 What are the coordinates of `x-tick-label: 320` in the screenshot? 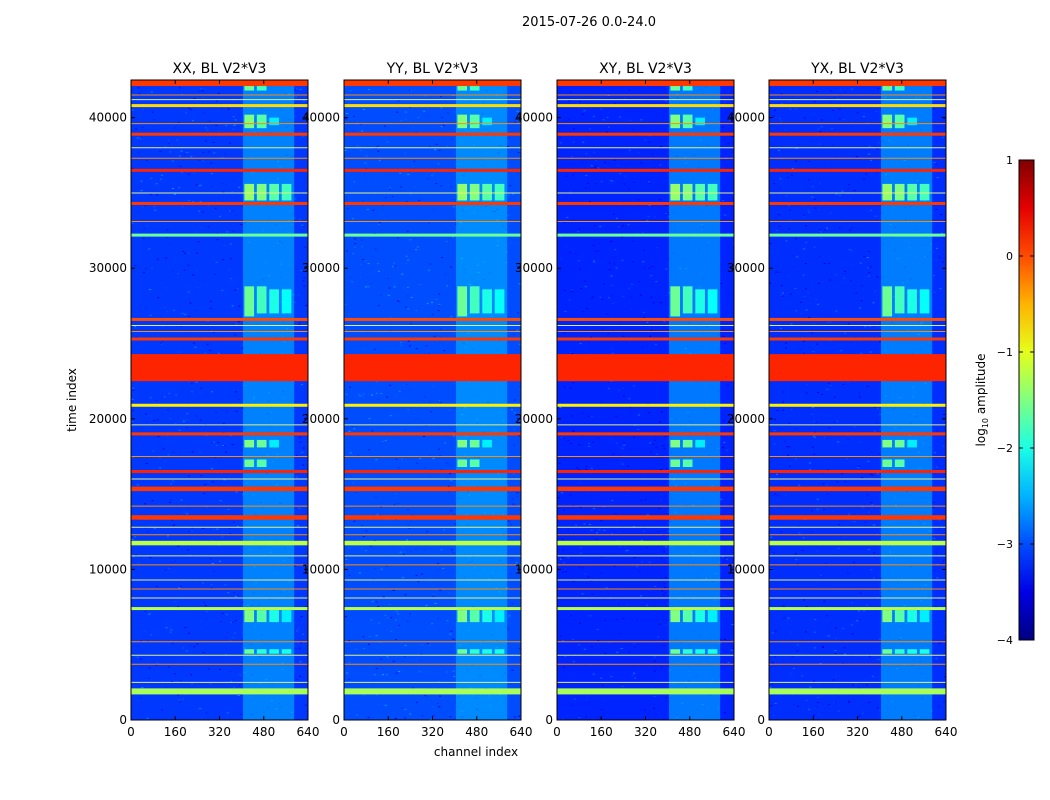 It's located at (219, 732).